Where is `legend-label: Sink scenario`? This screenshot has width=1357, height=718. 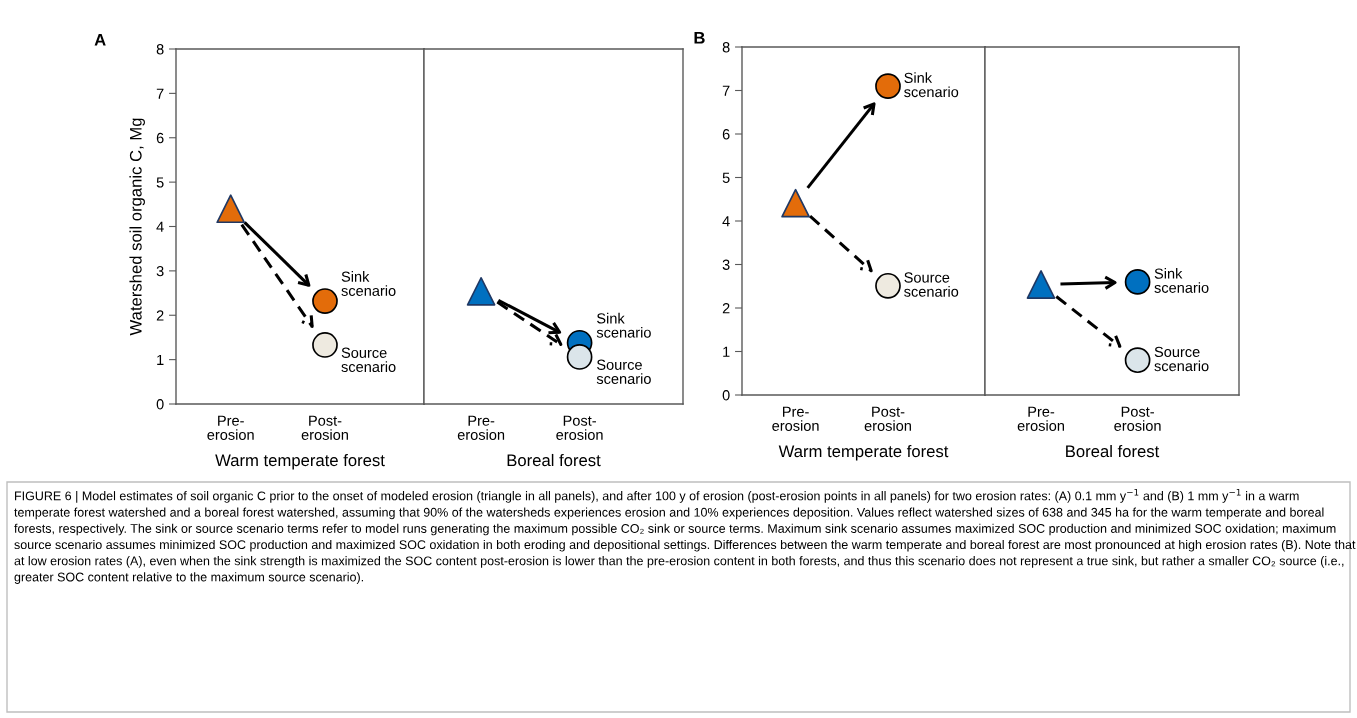 legend-label: Sink scenario is located at coordinates (368, 283).